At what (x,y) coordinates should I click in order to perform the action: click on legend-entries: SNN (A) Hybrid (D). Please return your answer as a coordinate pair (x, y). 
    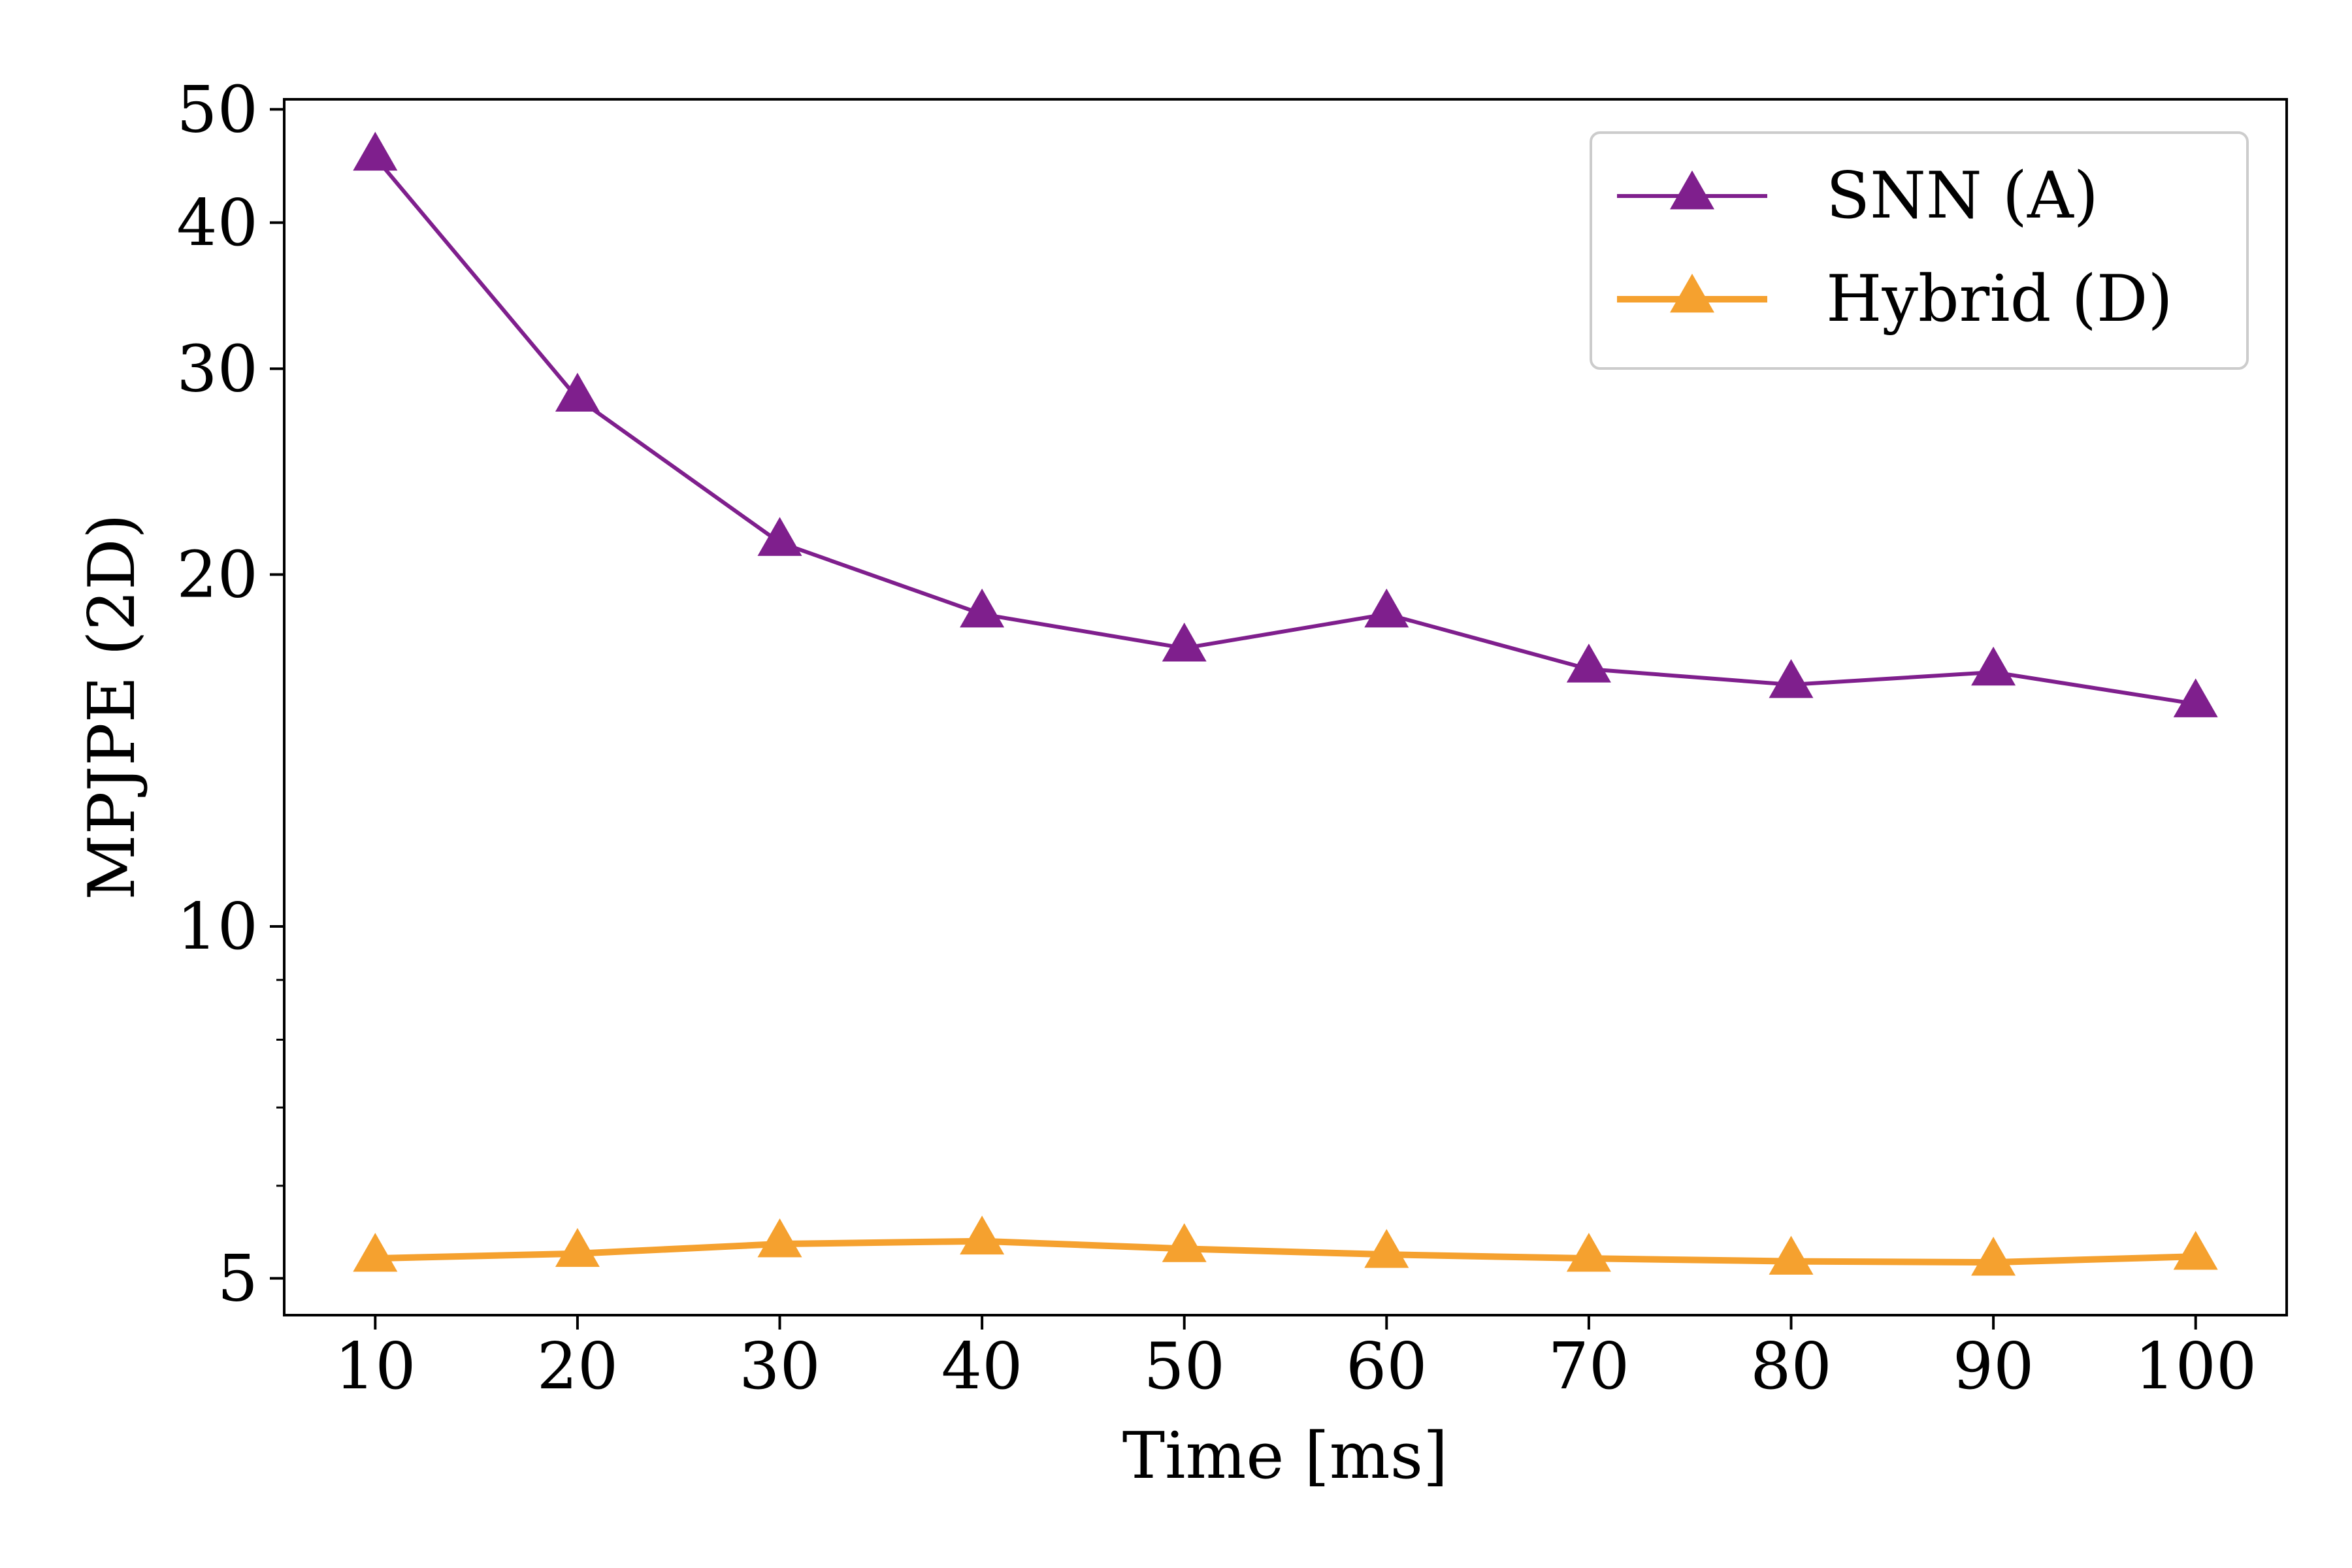
    Looking at the image, I should click on (1895, 247).